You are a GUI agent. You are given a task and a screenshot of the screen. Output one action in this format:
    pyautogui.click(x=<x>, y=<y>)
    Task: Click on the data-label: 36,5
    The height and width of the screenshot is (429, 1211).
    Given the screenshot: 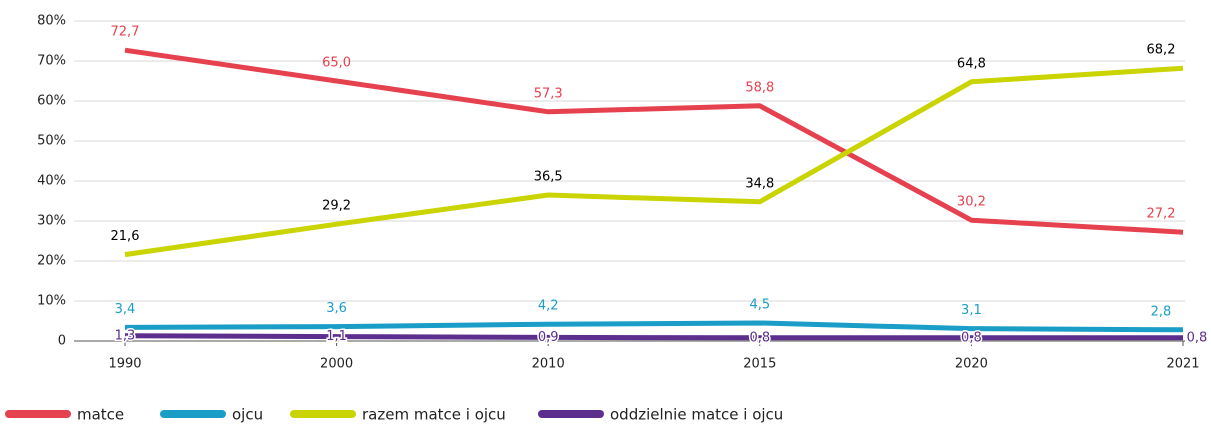 What is the action you would take?
    pyautogui.click(x=548, y=177)
    